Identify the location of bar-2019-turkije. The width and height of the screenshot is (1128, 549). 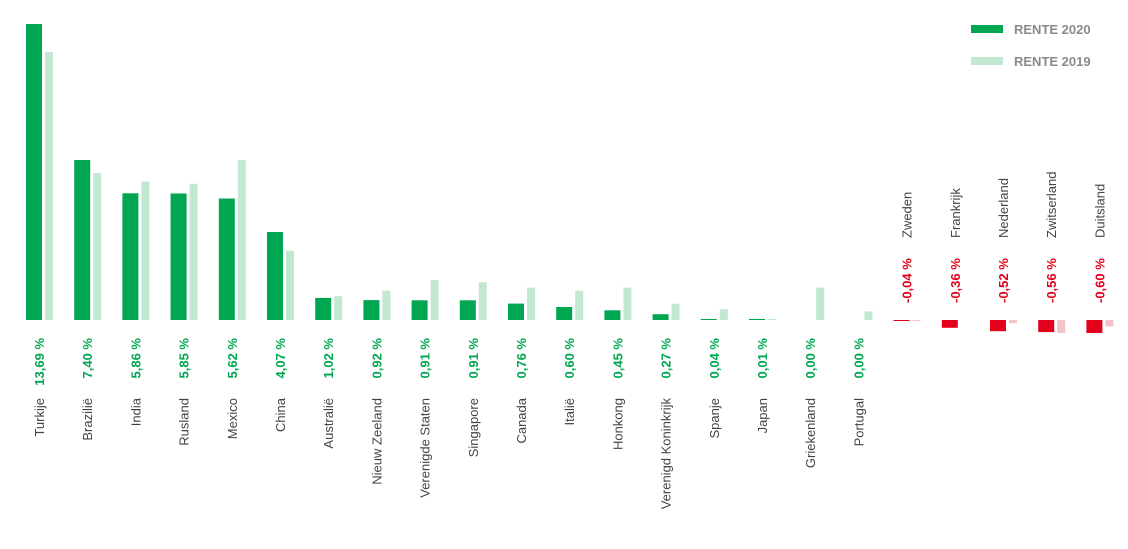
(49, 186).